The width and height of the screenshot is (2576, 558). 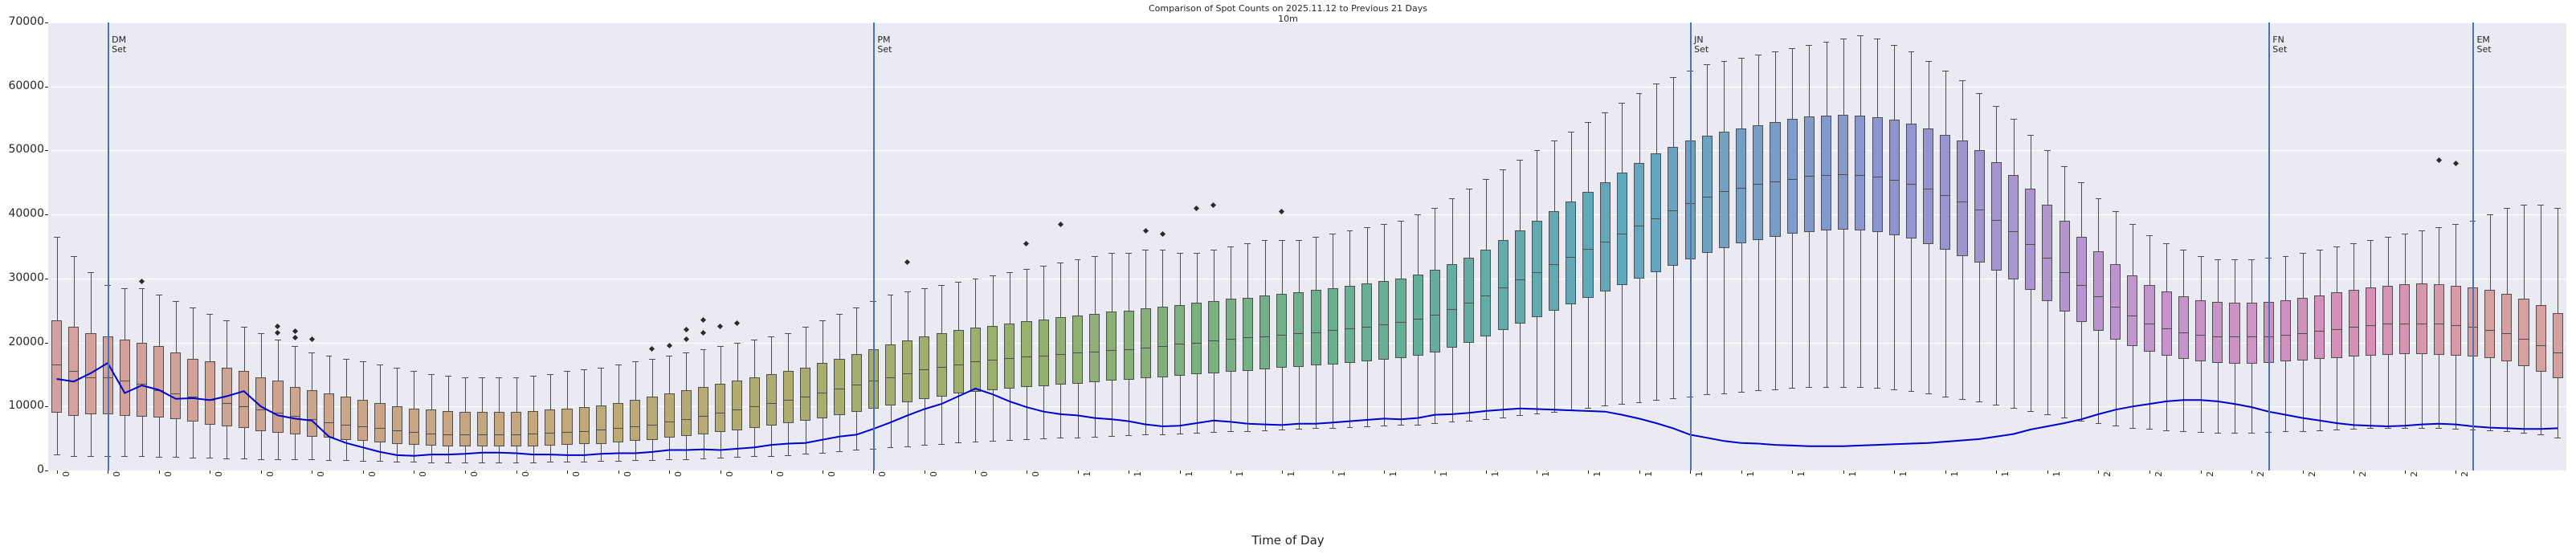 I want to click on y-tick-label: 20000, so click(x=26, y=341).